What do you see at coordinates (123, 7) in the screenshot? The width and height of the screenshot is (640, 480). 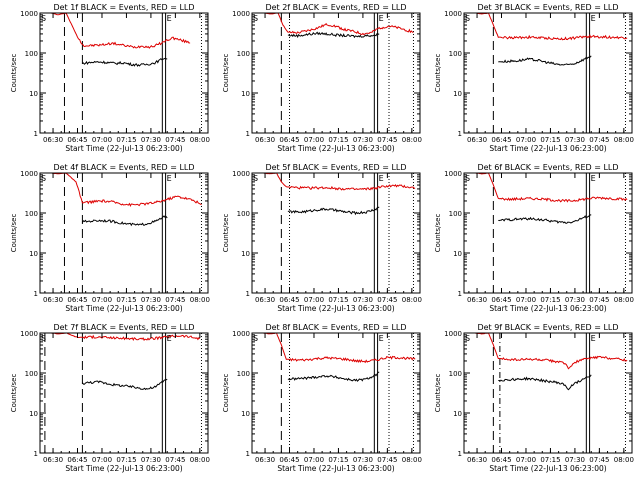 I see `chart-title: Det 1f BLACK = Events, RED = LLD` at bounding box center [123, 7].